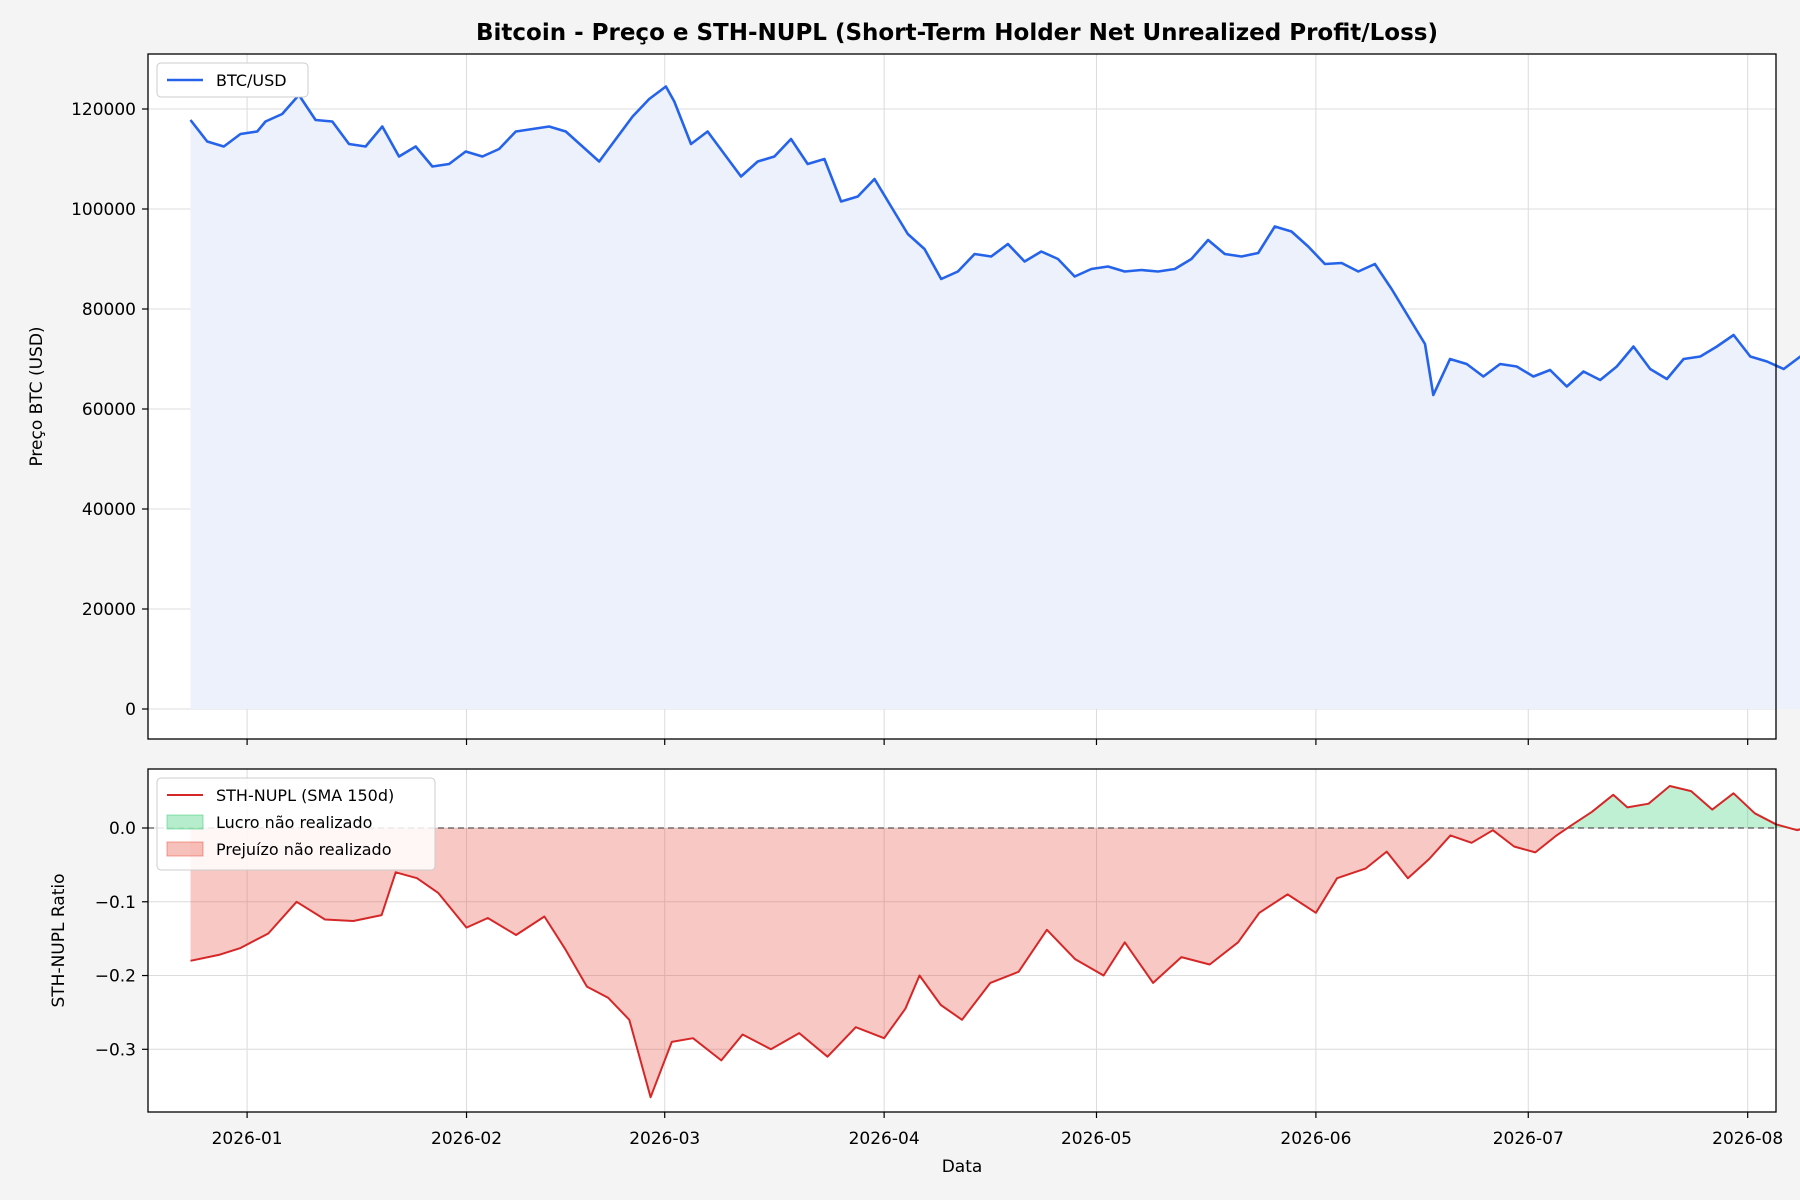 This screenshot has width=1800, height=1200. What do you see at coordinates (247, 1139) in the screenshot?
I see `x-tick-label: 2026-01` at bounding box center [247, 1139].